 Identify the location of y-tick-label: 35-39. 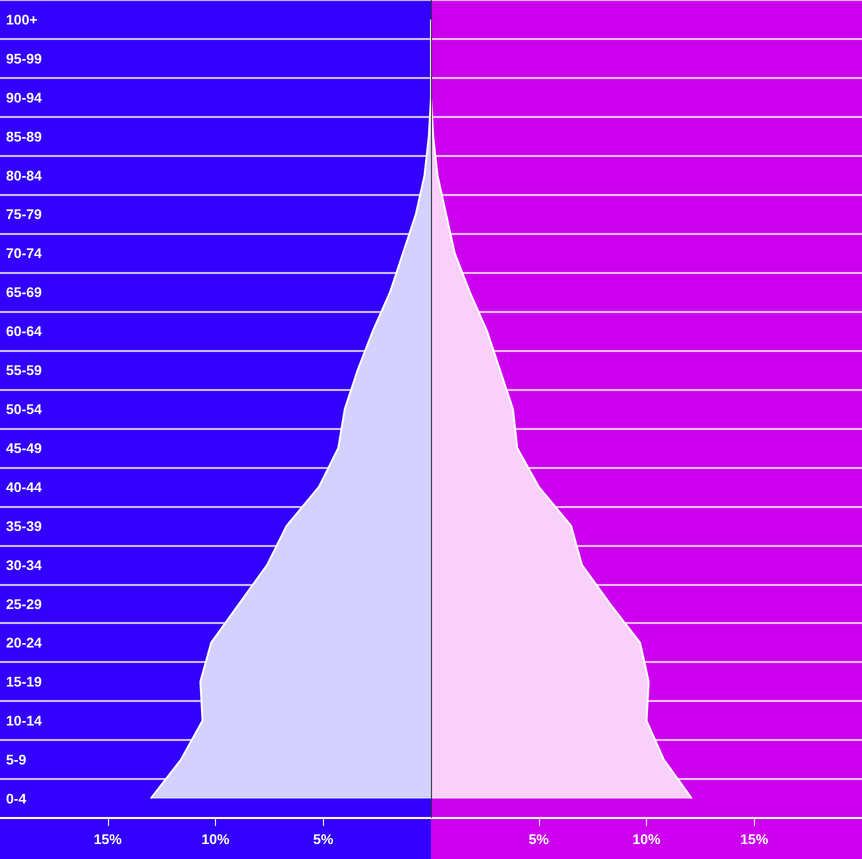
(24, 526).